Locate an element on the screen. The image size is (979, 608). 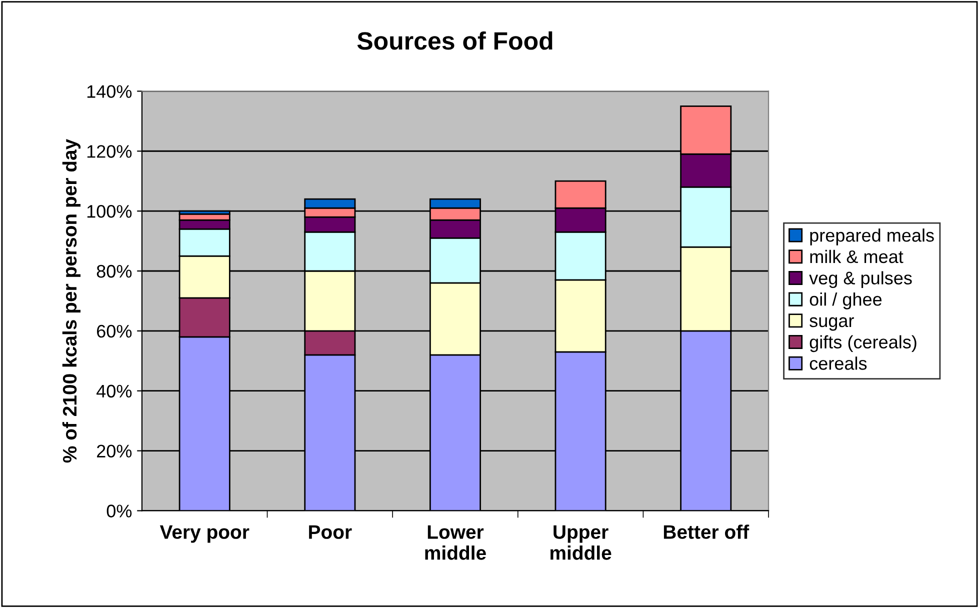
y-axis-title: % of 2100 kcals per person per day is located at coordinates (71, 300).